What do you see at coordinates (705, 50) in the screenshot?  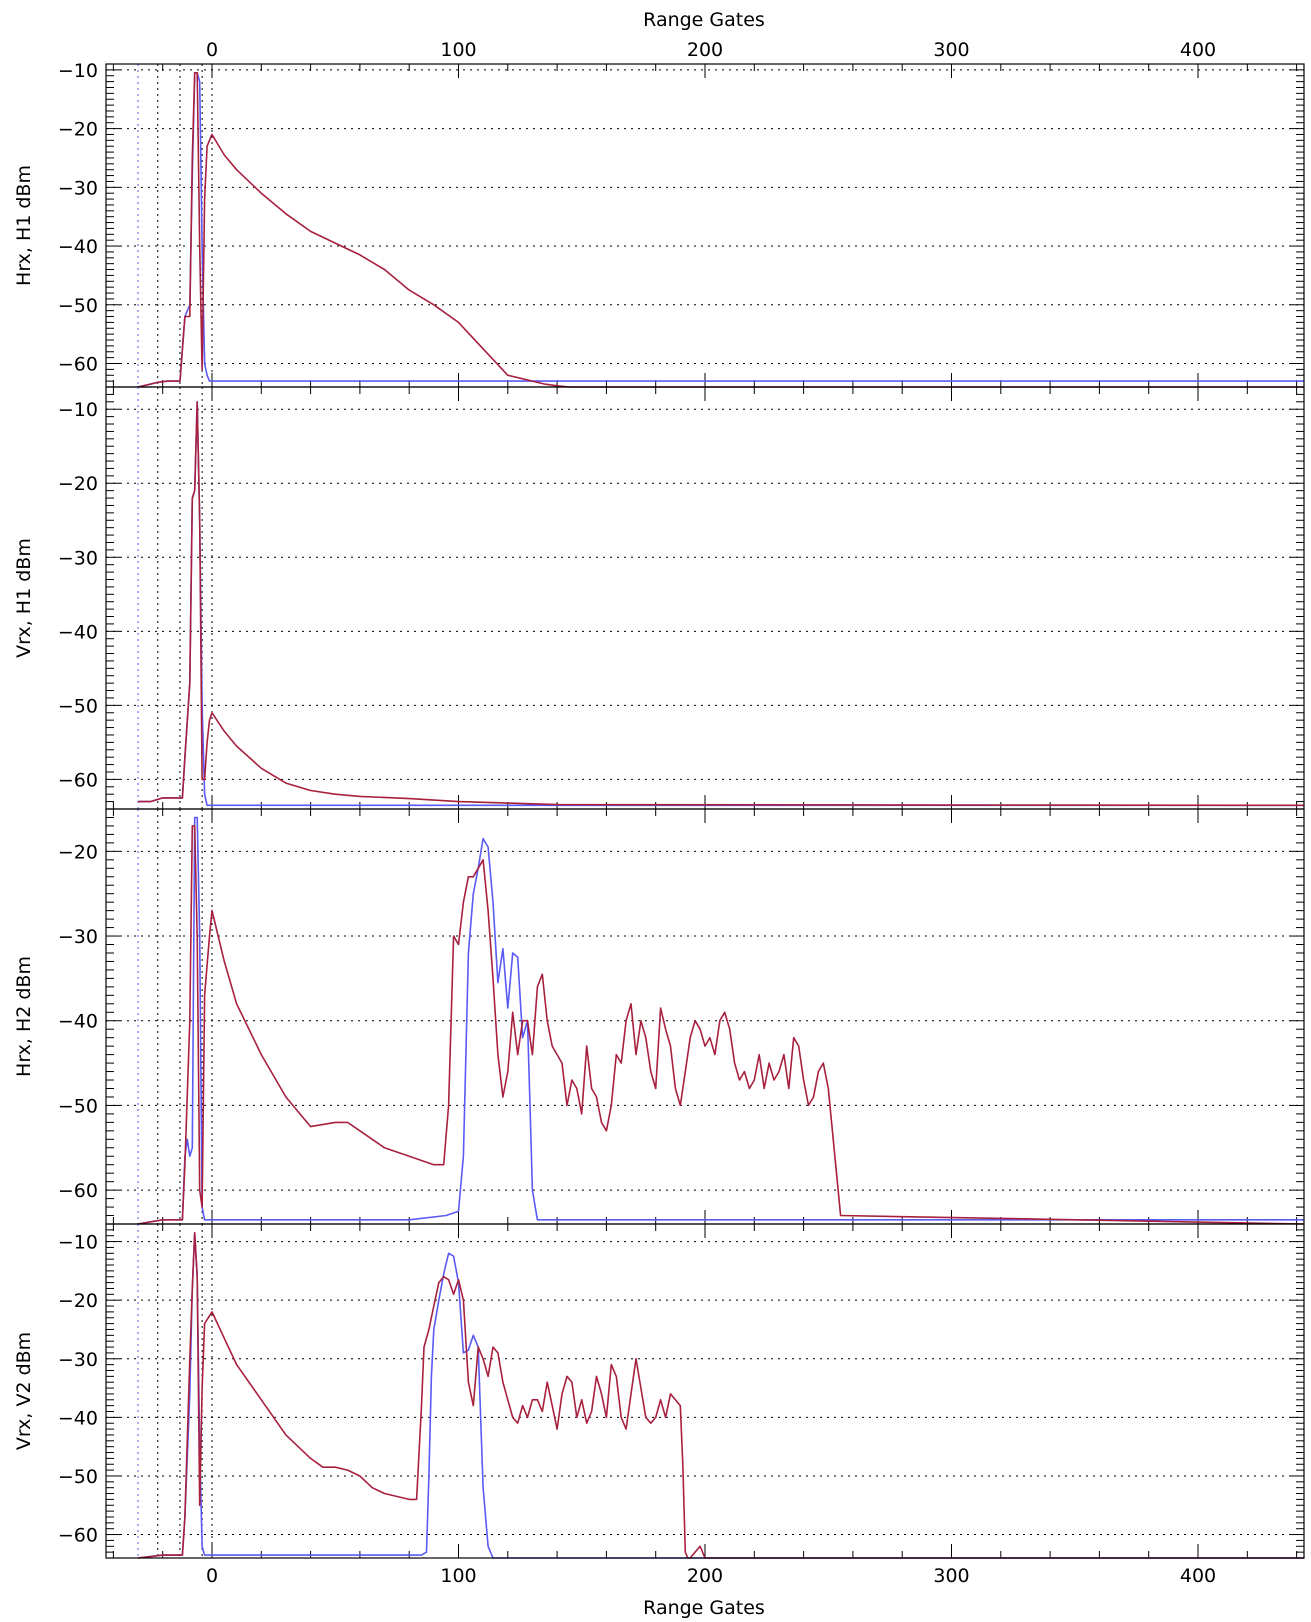 I see `x-tick-label-top: 200` at bounding box center [705, 50].